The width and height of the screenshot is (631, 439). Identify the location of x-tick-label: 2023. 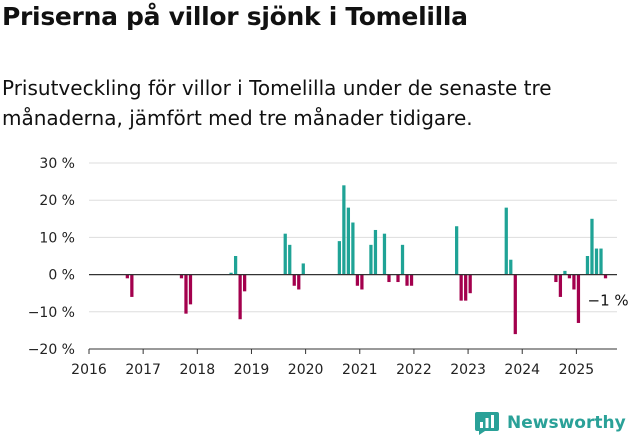
(468, 370).